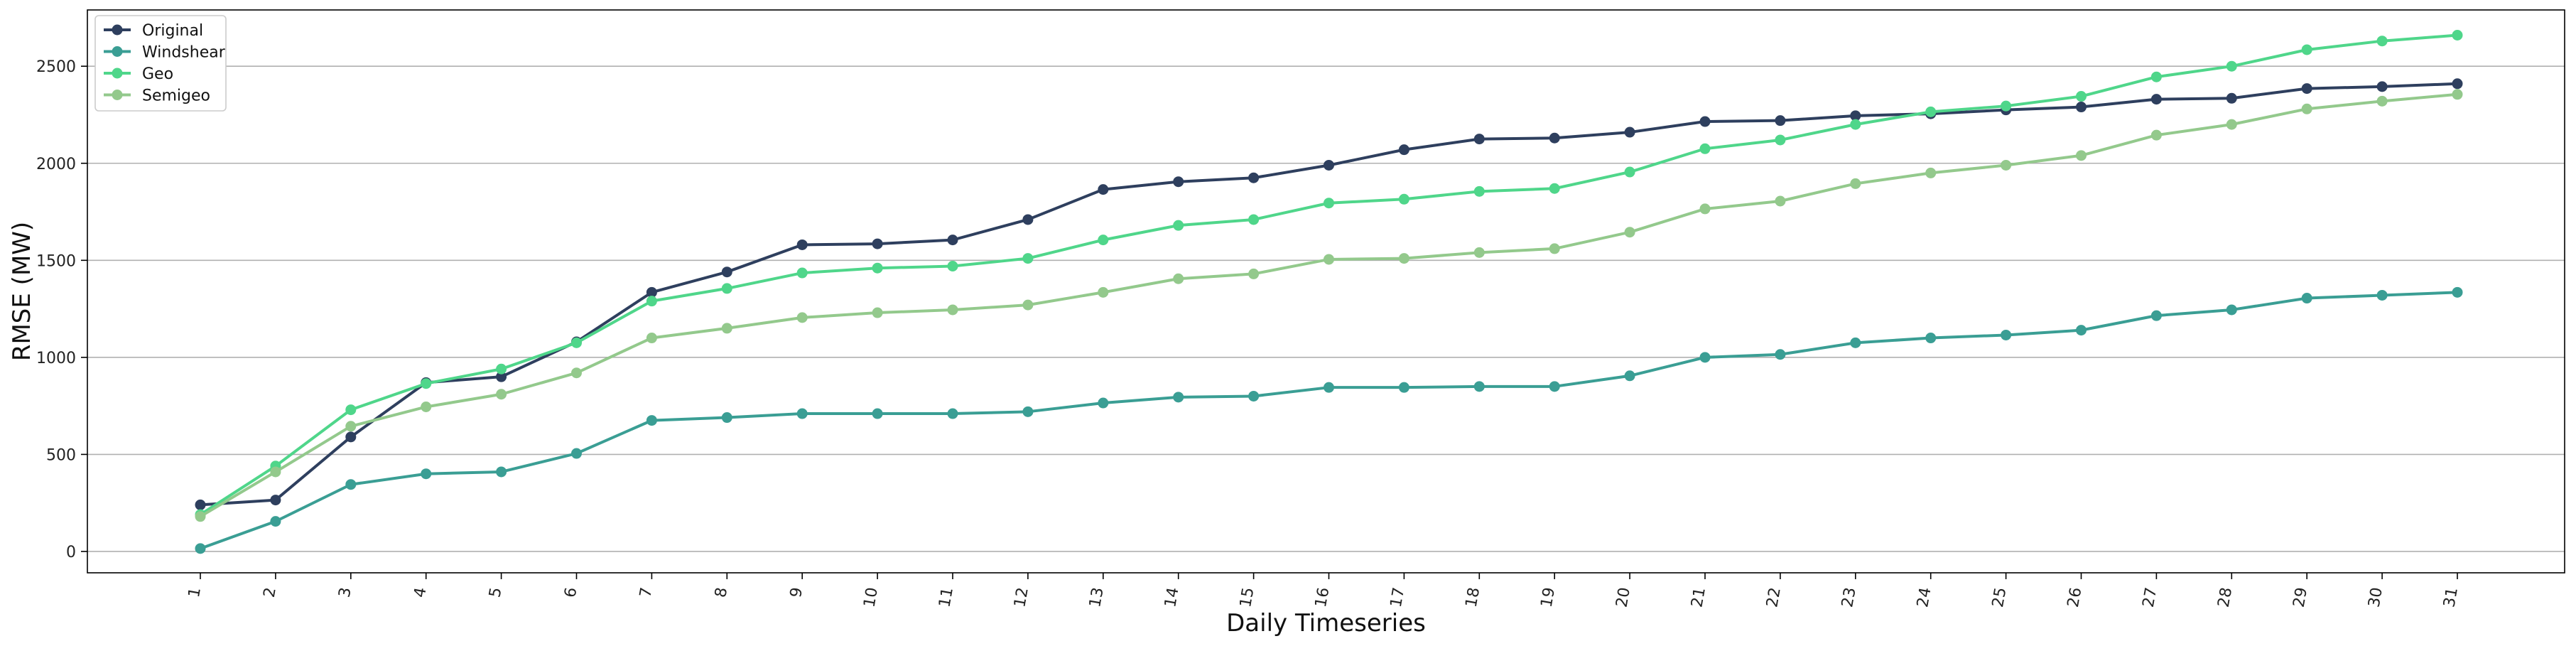 This screenshot has height=646, width=2576. Describe the element at coordinates (160, 63) in the screenshot. I see `legend-box` at that location.